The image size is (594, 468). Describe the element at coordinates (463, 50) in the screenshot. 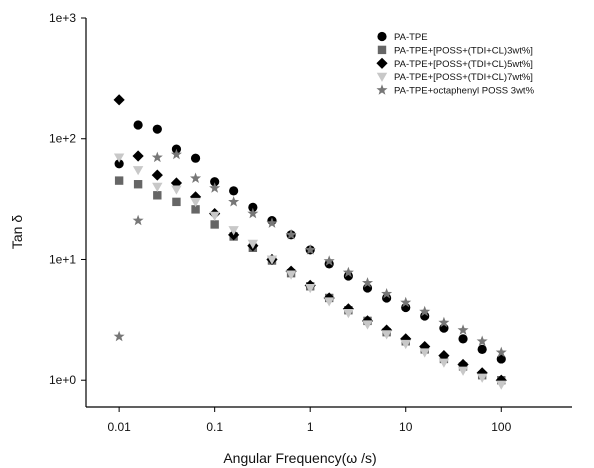

I see `legend-label: PA-TPE+[POSS+(TDI+CL)3wt%]` at that location.